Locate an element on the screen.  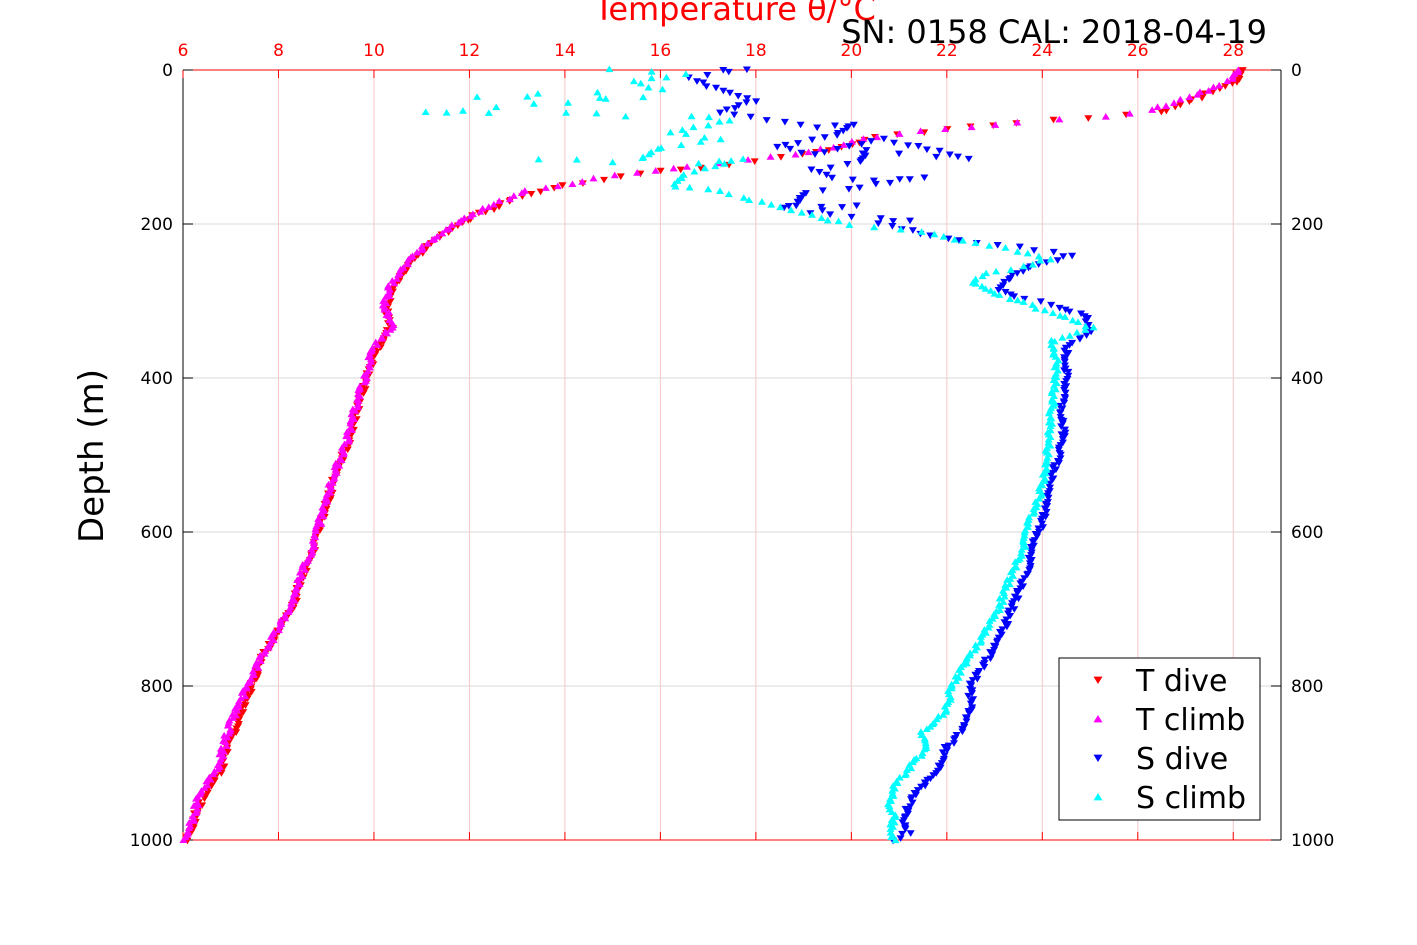
legend-entry-label: T climb is located at coordinates (1190, 720).